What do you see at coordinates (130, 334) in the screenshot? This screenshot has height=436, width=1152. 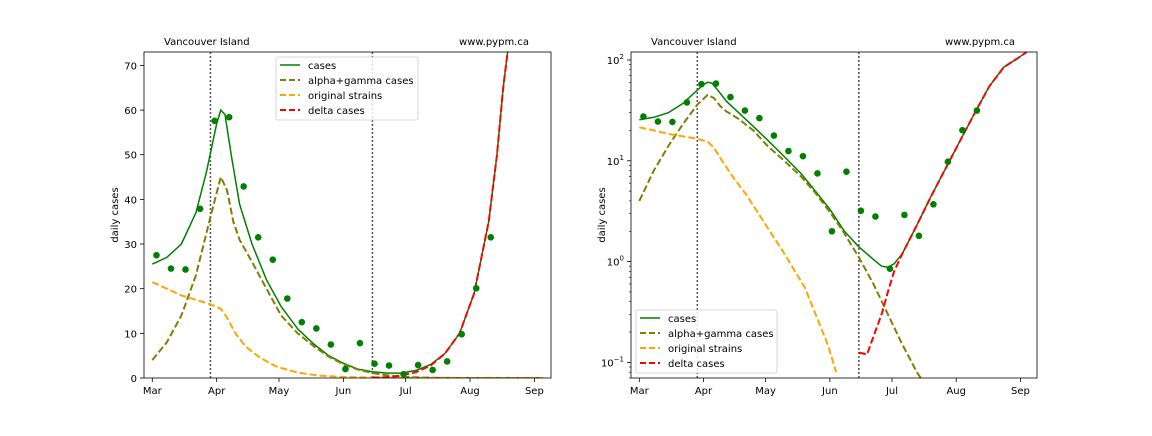 I see `y-tick-label: 10` at bounding box center [130, 334].